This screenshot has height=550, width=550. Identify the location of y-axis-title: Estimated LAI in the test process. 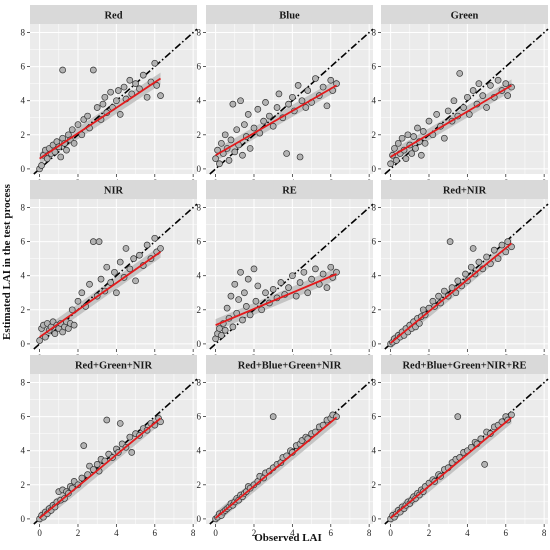
(7, 261).